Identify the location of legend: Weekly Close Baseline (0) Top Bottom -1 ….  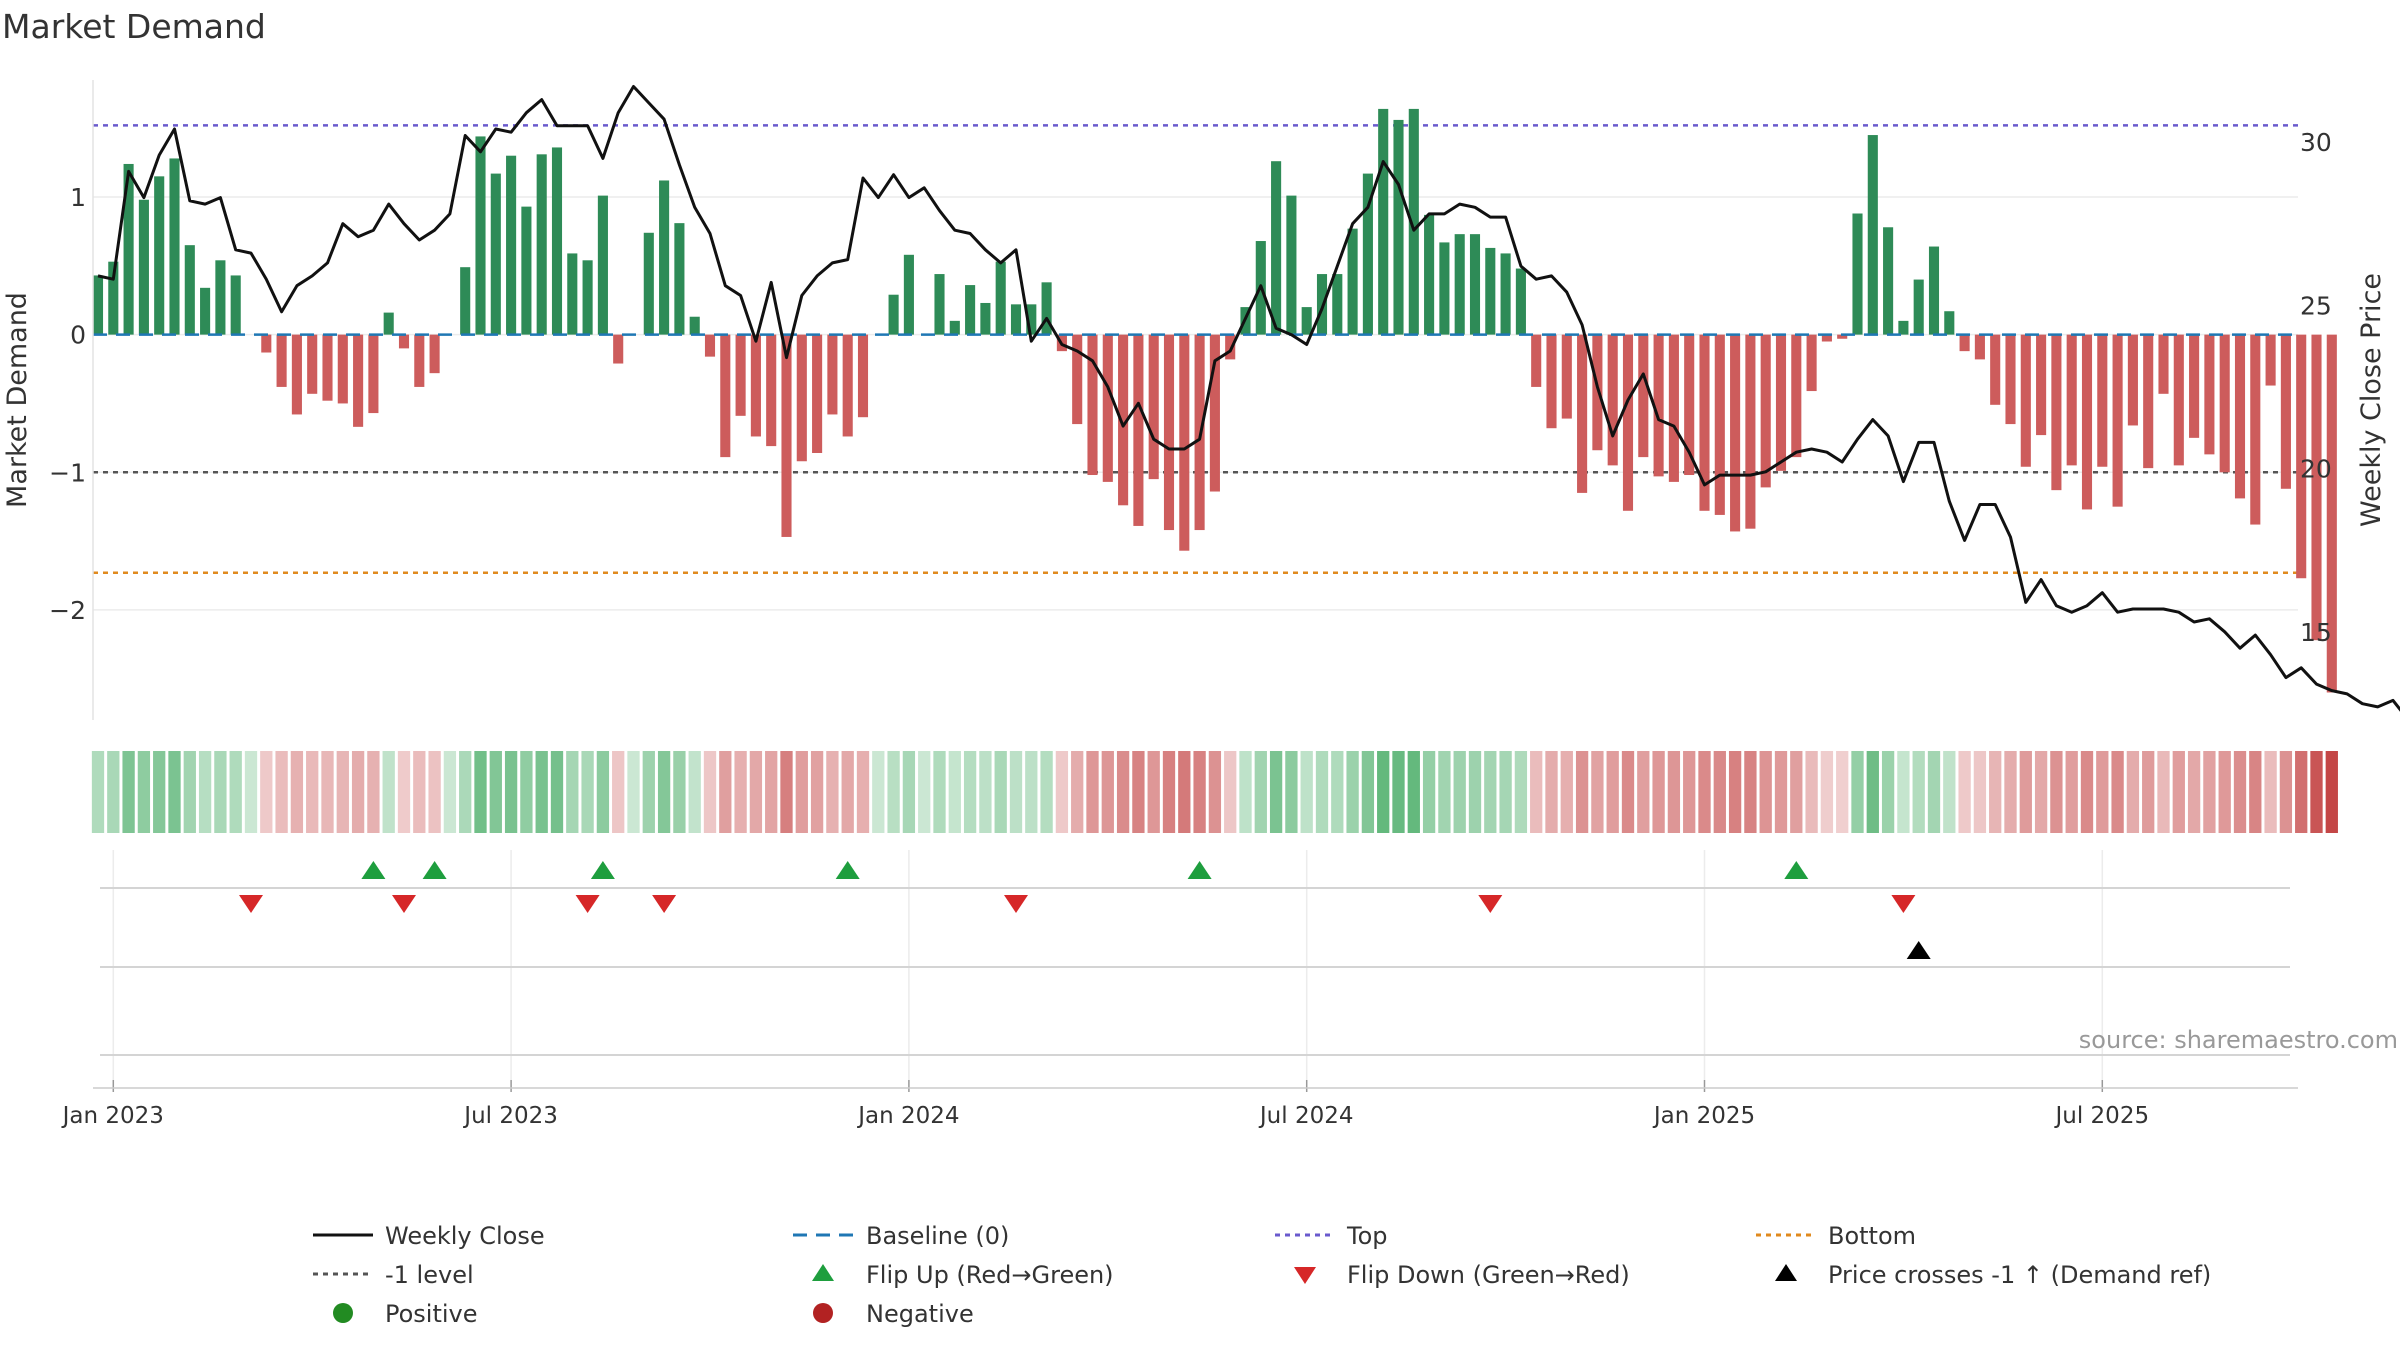
(1262, 1275).